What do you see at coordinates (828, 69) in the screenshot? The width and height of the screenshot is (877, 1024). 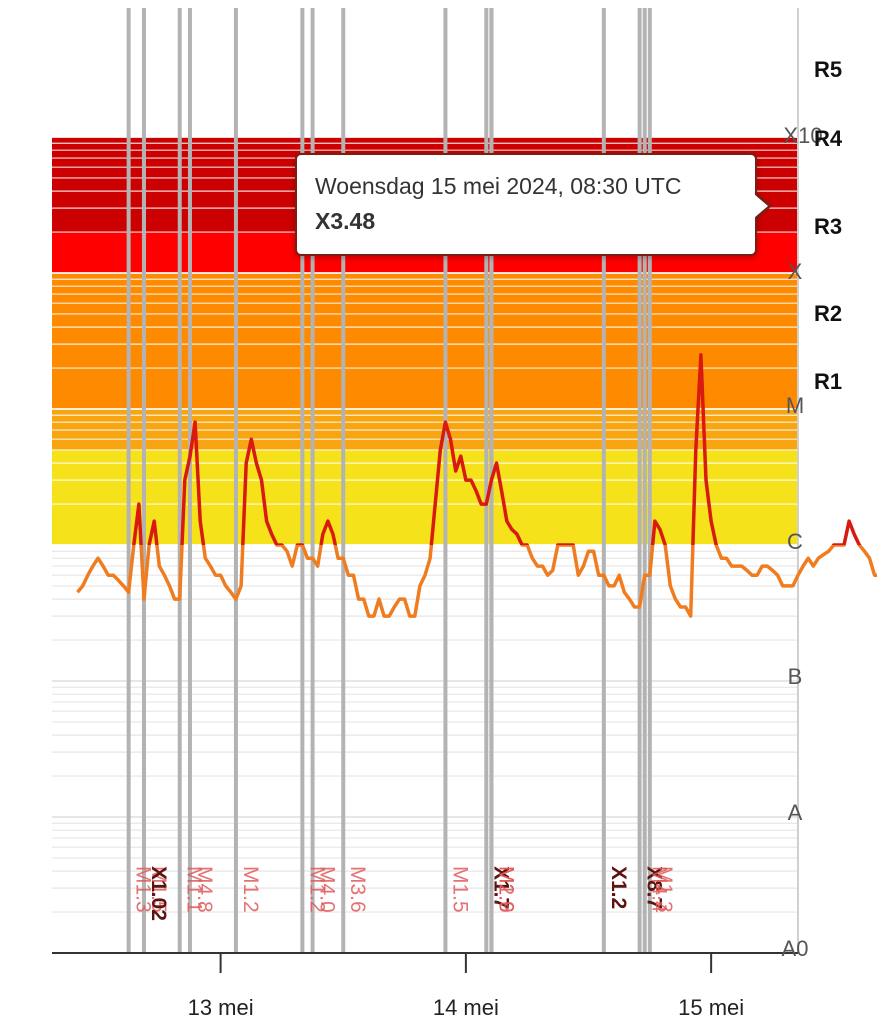 I see `r-label-r5: R5` at bounding box center [828, 69].